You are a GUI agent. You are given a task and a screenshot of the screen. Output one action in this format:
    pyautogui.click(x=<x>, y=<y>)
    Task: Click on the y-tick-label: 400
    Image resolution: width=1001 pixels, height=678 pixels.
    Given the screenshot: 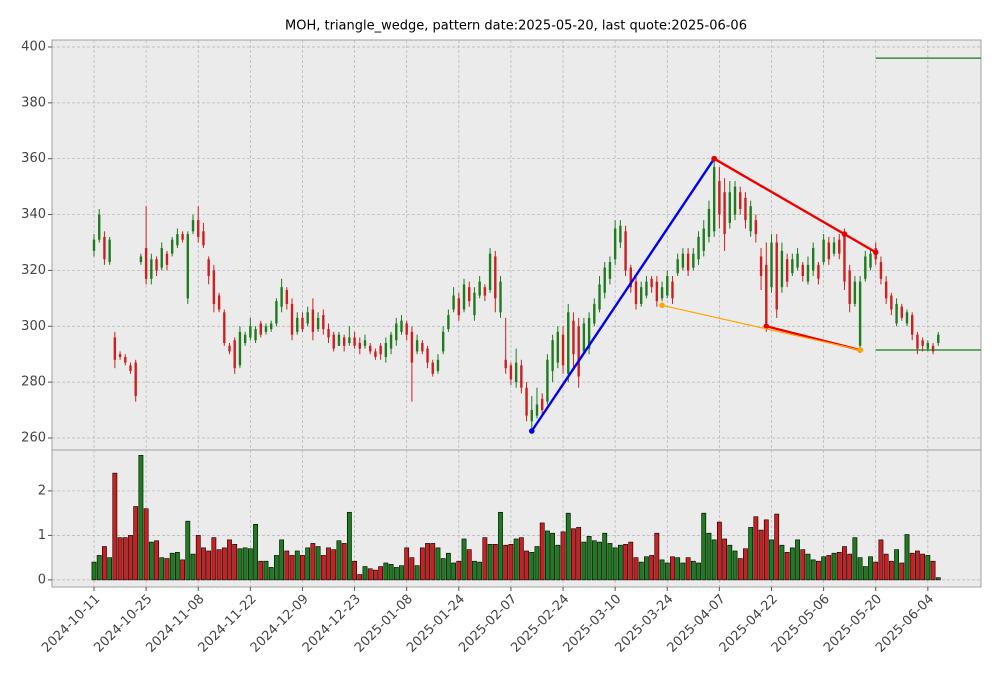 What is the action you would take?
    pyautogui.click(x=33, y=46)
    